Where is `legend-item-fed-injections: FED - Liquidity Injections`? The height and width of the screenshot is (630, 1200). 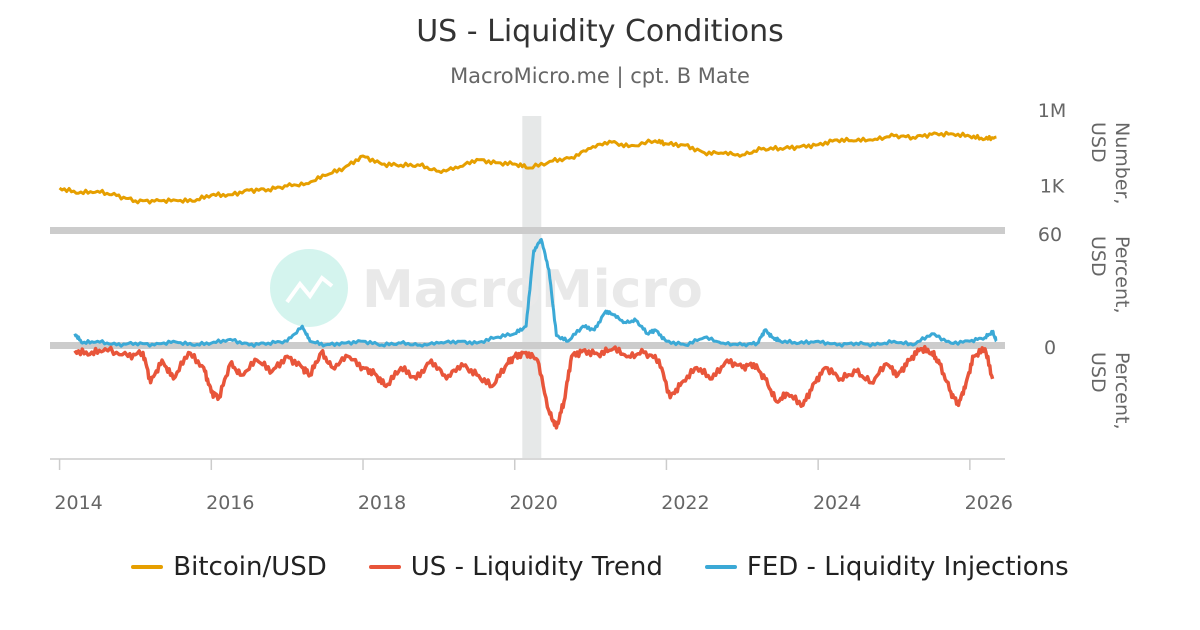 legend-item-fed-injections: FED - Liquidity Injections is located at coordinates (886, 567).